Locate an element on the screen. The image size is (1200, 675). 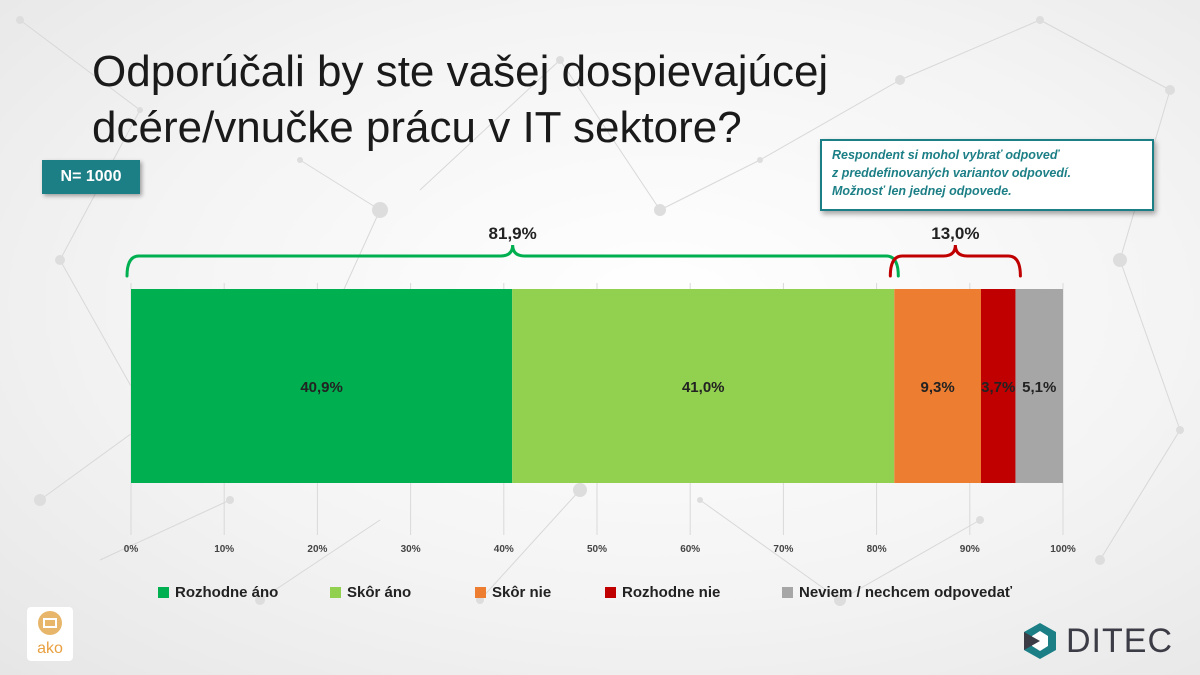
sample-size-badge: N= 1000 is located at coordinates (91, 177).